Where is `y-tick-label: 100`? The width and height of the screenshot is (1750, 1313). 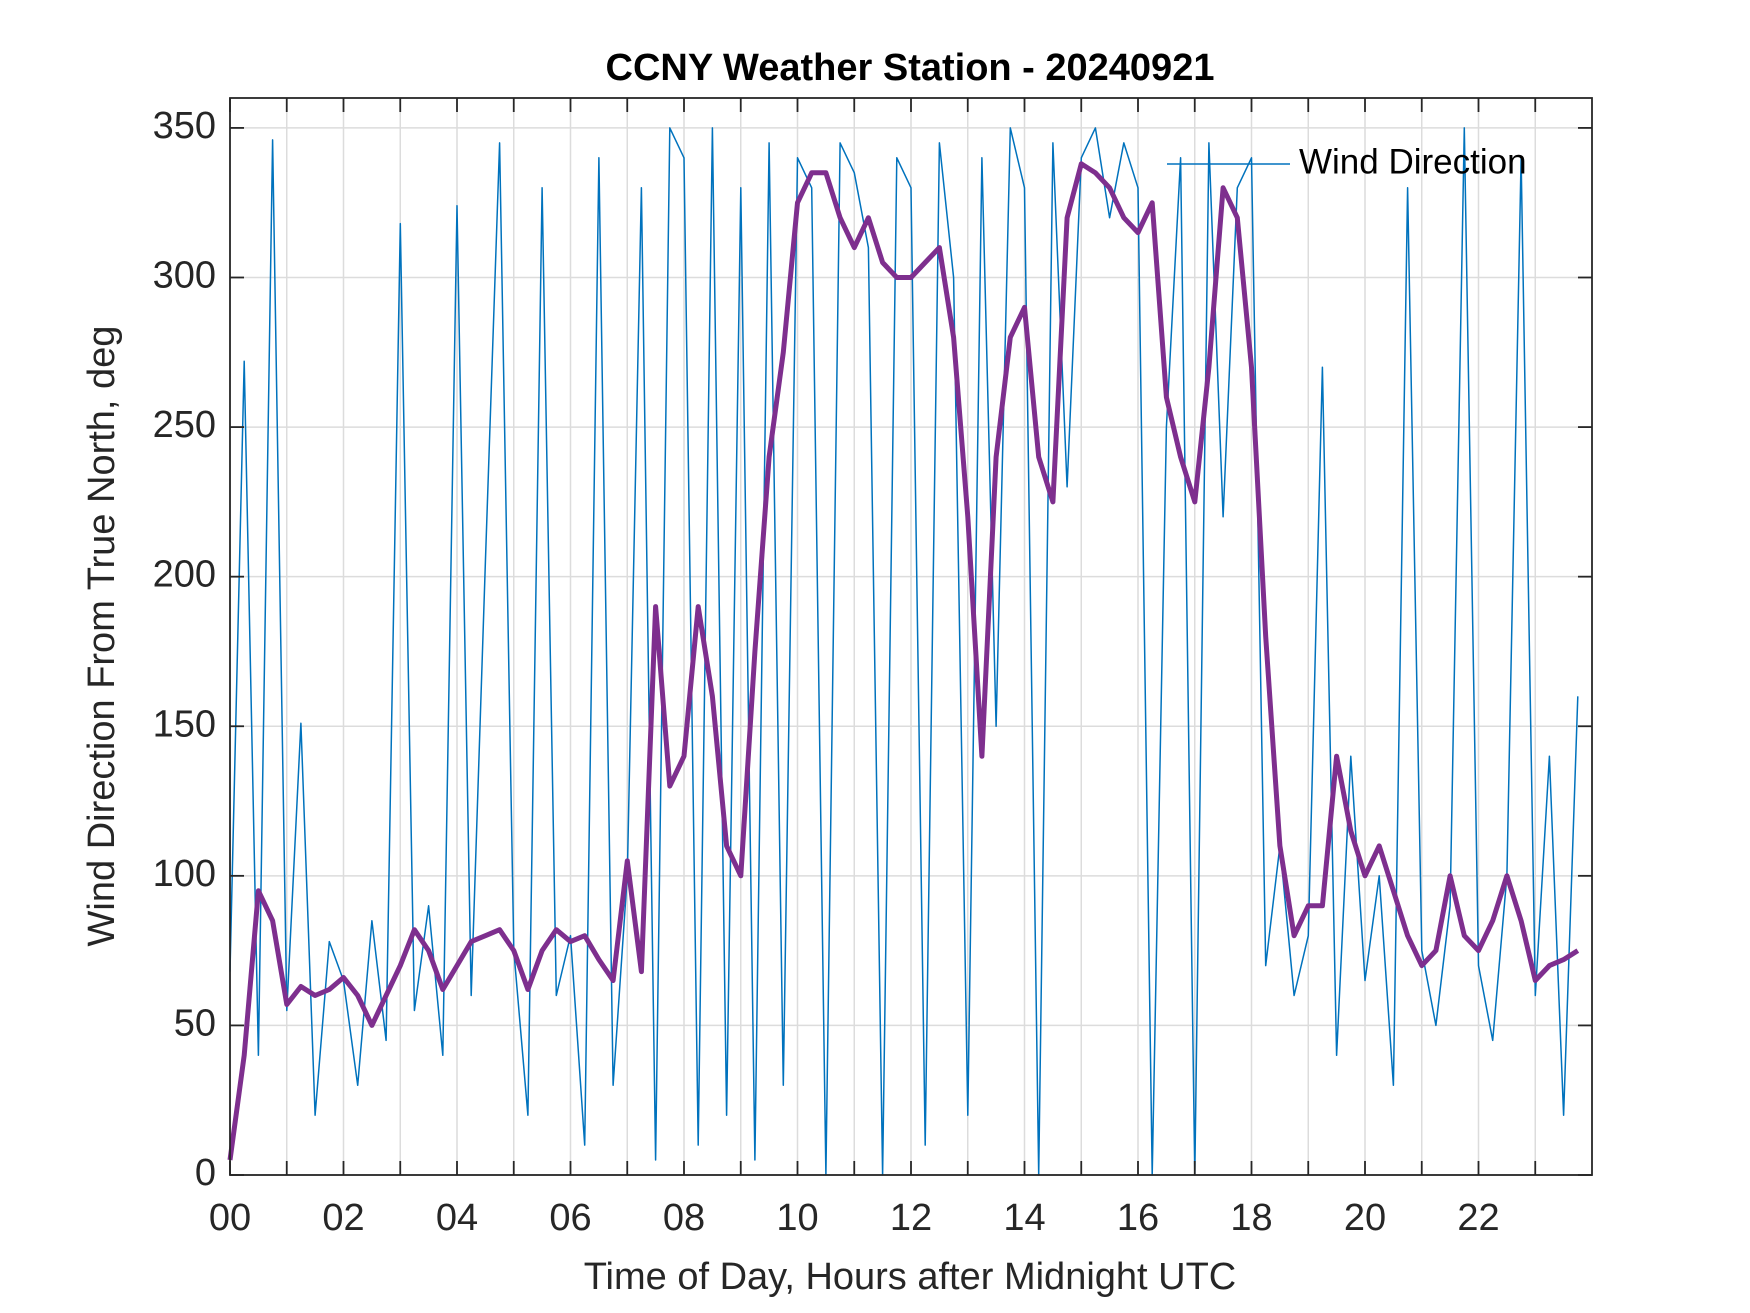
y-tick-label: 100 is located at coordinates (184, 874).